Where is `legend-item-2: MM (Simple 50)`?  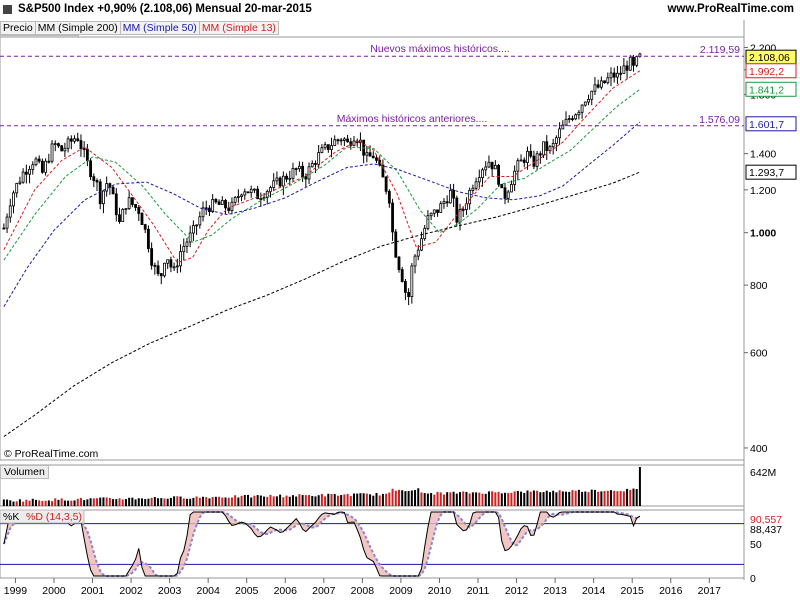 legend-item-2: MM (Simple 50) is located at coordinates (160, 28).